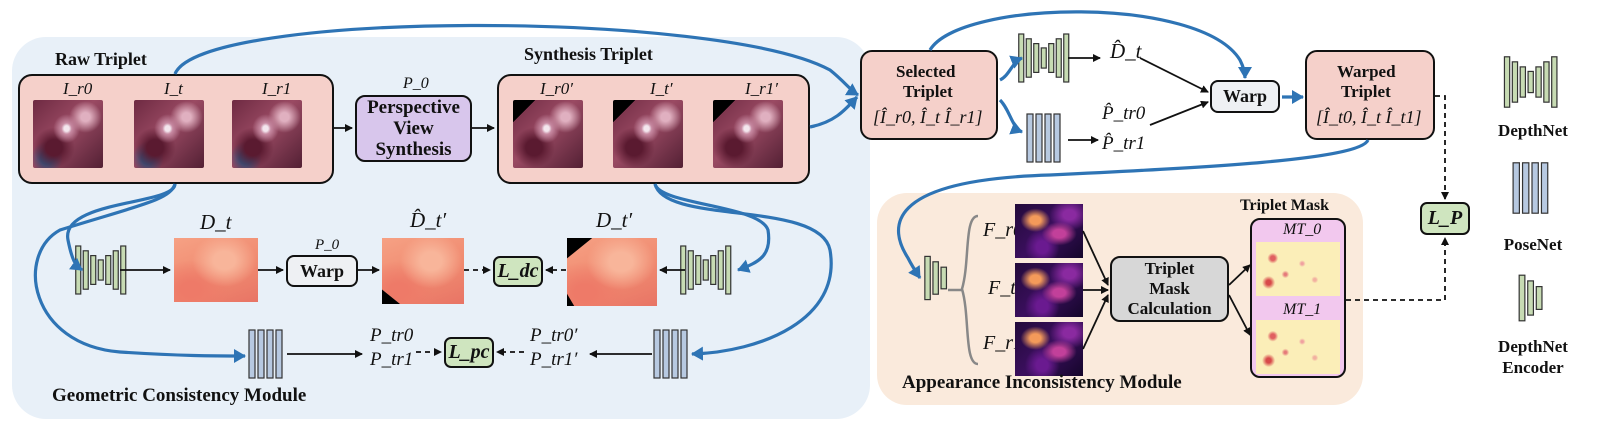 This screenshot has height=429, width=1604. Describe the element at coordinates (1533, 130) in the screenshot. I see `legend-label-depthnet: DepthNet` at that location.